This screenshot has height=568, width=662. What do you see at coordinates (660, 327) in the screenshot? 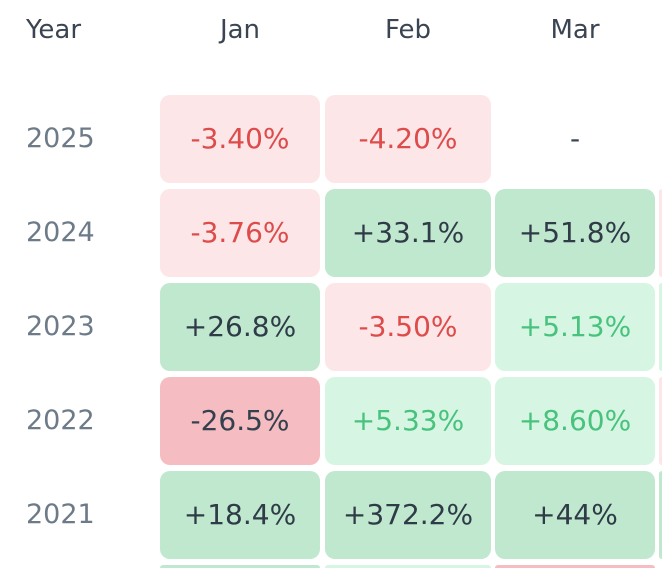
I see `return-cell-2023-next-month-partial` at bounding box center [660, 327].